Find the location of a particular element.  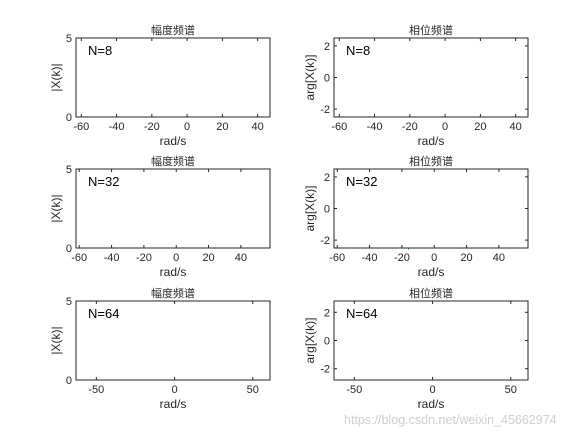

subplot-3: -60 -40 -20 0 20 40 0 5 幅度频谱 rad/s |X(k)| N=32 is located at coordinates (160, 216).